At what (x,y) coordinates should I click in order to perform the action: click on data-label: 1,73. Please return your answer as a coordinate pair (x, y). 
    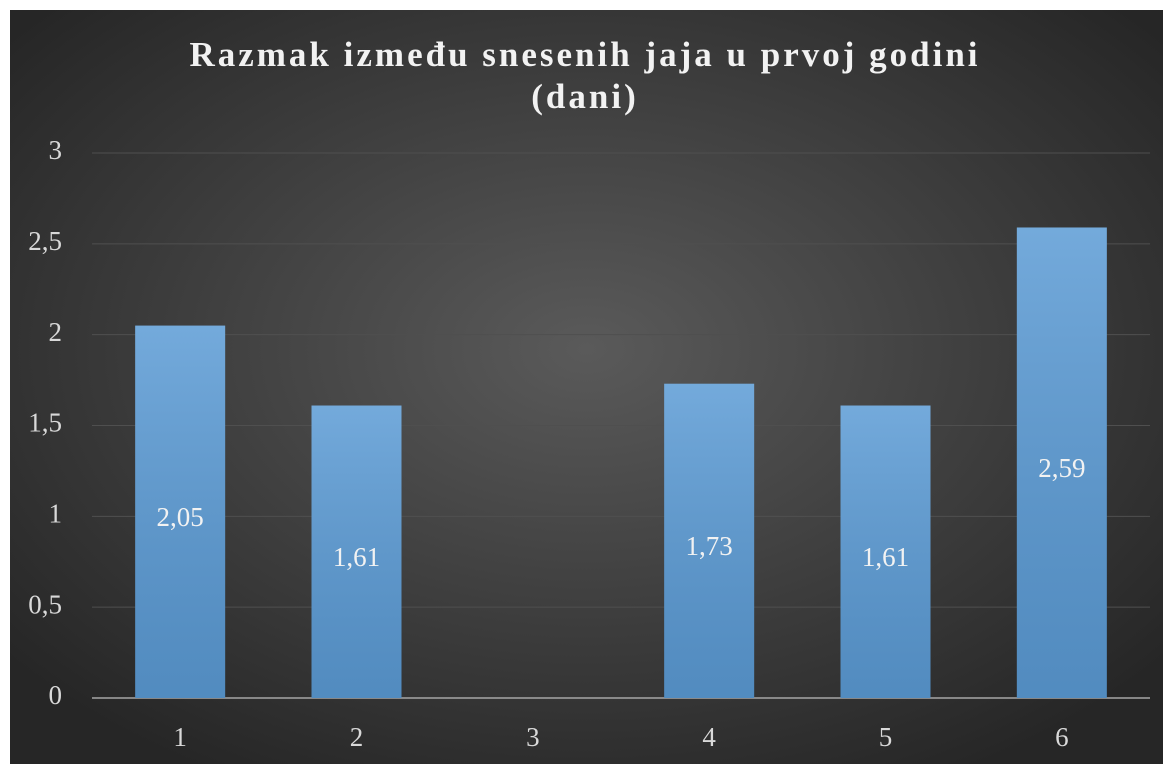
    Looking at the image, I should click on (709, 546).